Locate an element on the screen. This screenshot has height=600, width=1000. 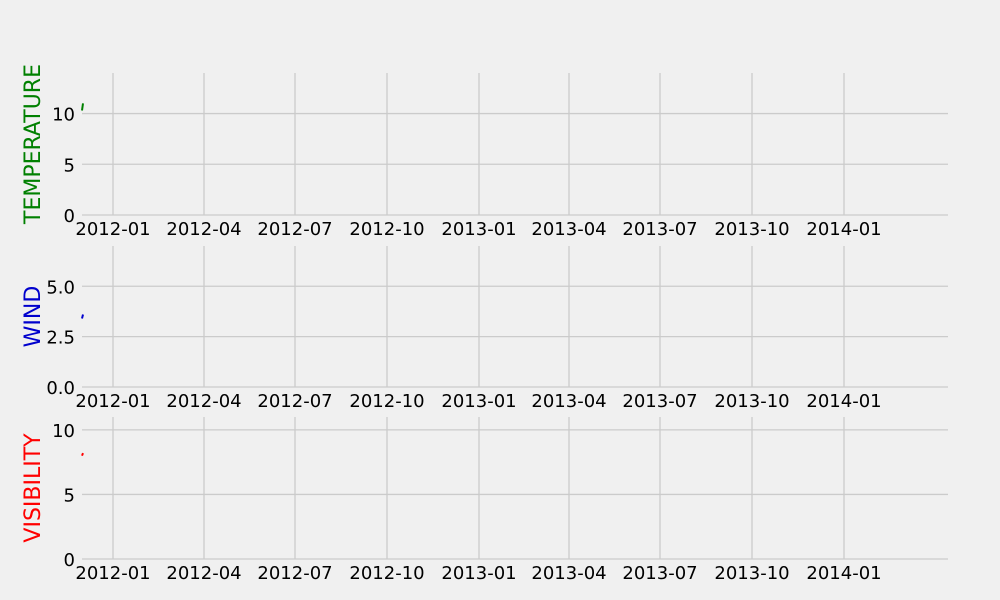
visibility-xtick-label: 2012-10 is located at coordinates (386, 573).